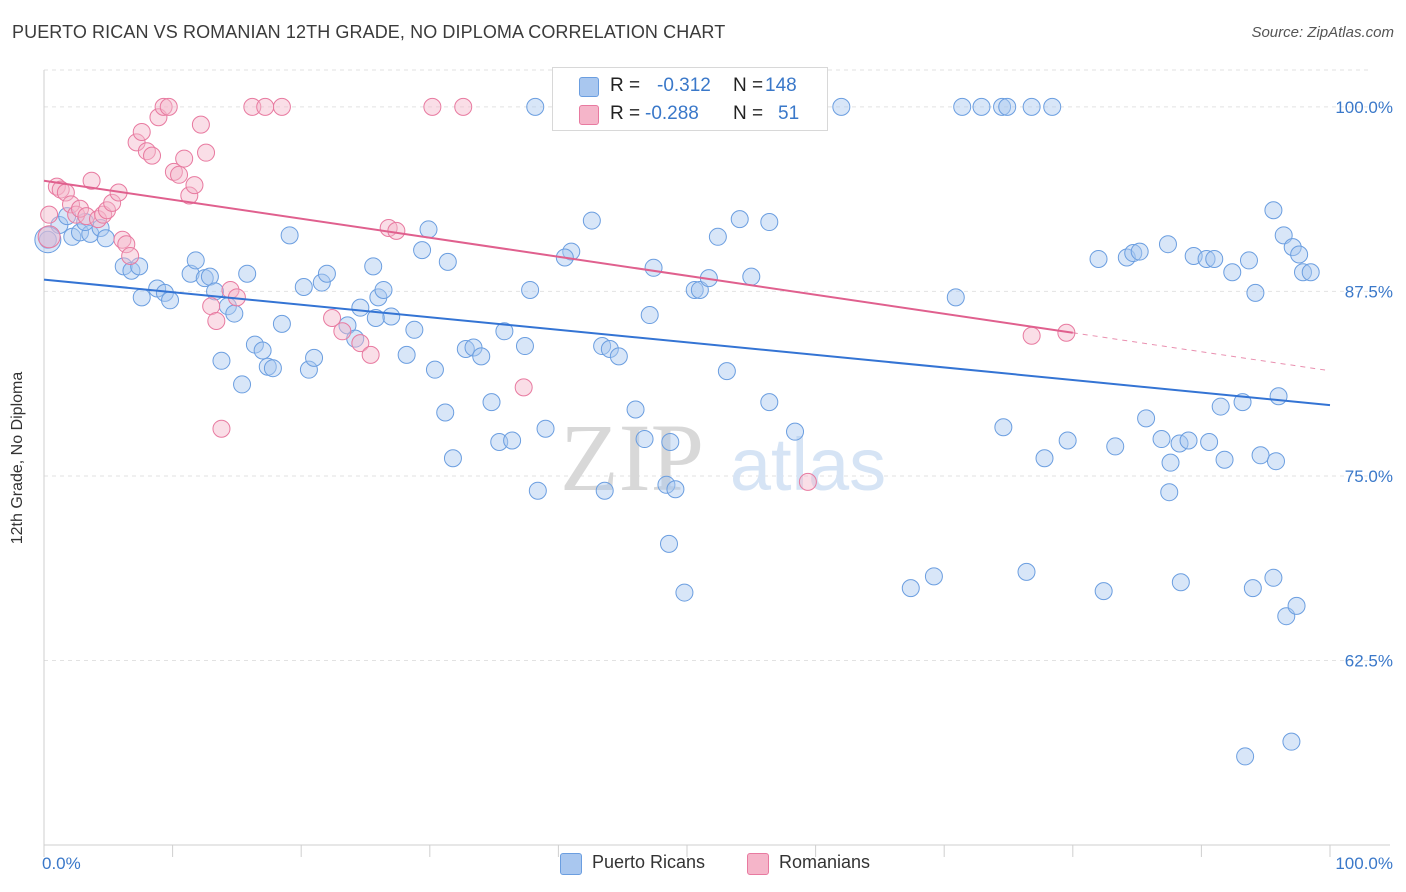 The width and height of the screenshot is (1406, 892). What do you see at coordinates (684, 85) in the screenshot?
I see `legend-r-value-puerto-ricans: -0.312` at bounding box center [684, 85].